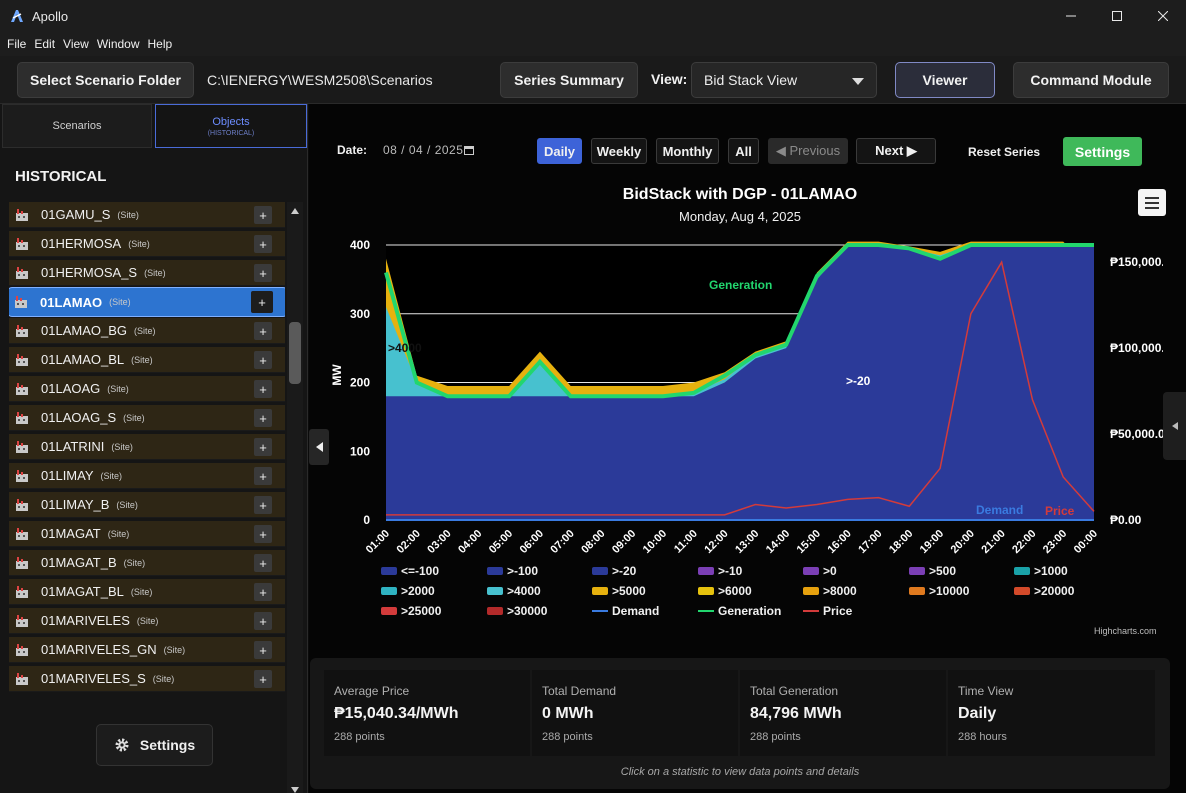 The width and height of the screenshot is (1186, 793). Describe the element at coordinates (421, 611) in the screenshot. I see `legend-item: >25000` at that location.